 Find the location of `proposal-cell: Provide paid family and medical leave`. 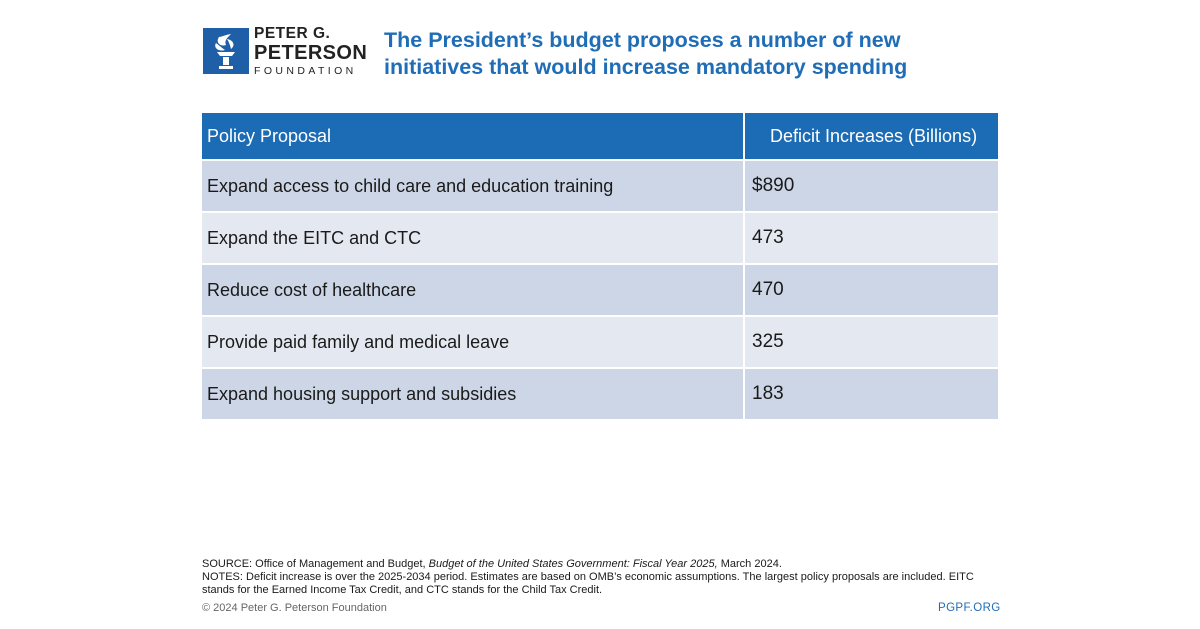

proposal-cell: Provide paid family and medical leave is located at coordinates (473, 342).